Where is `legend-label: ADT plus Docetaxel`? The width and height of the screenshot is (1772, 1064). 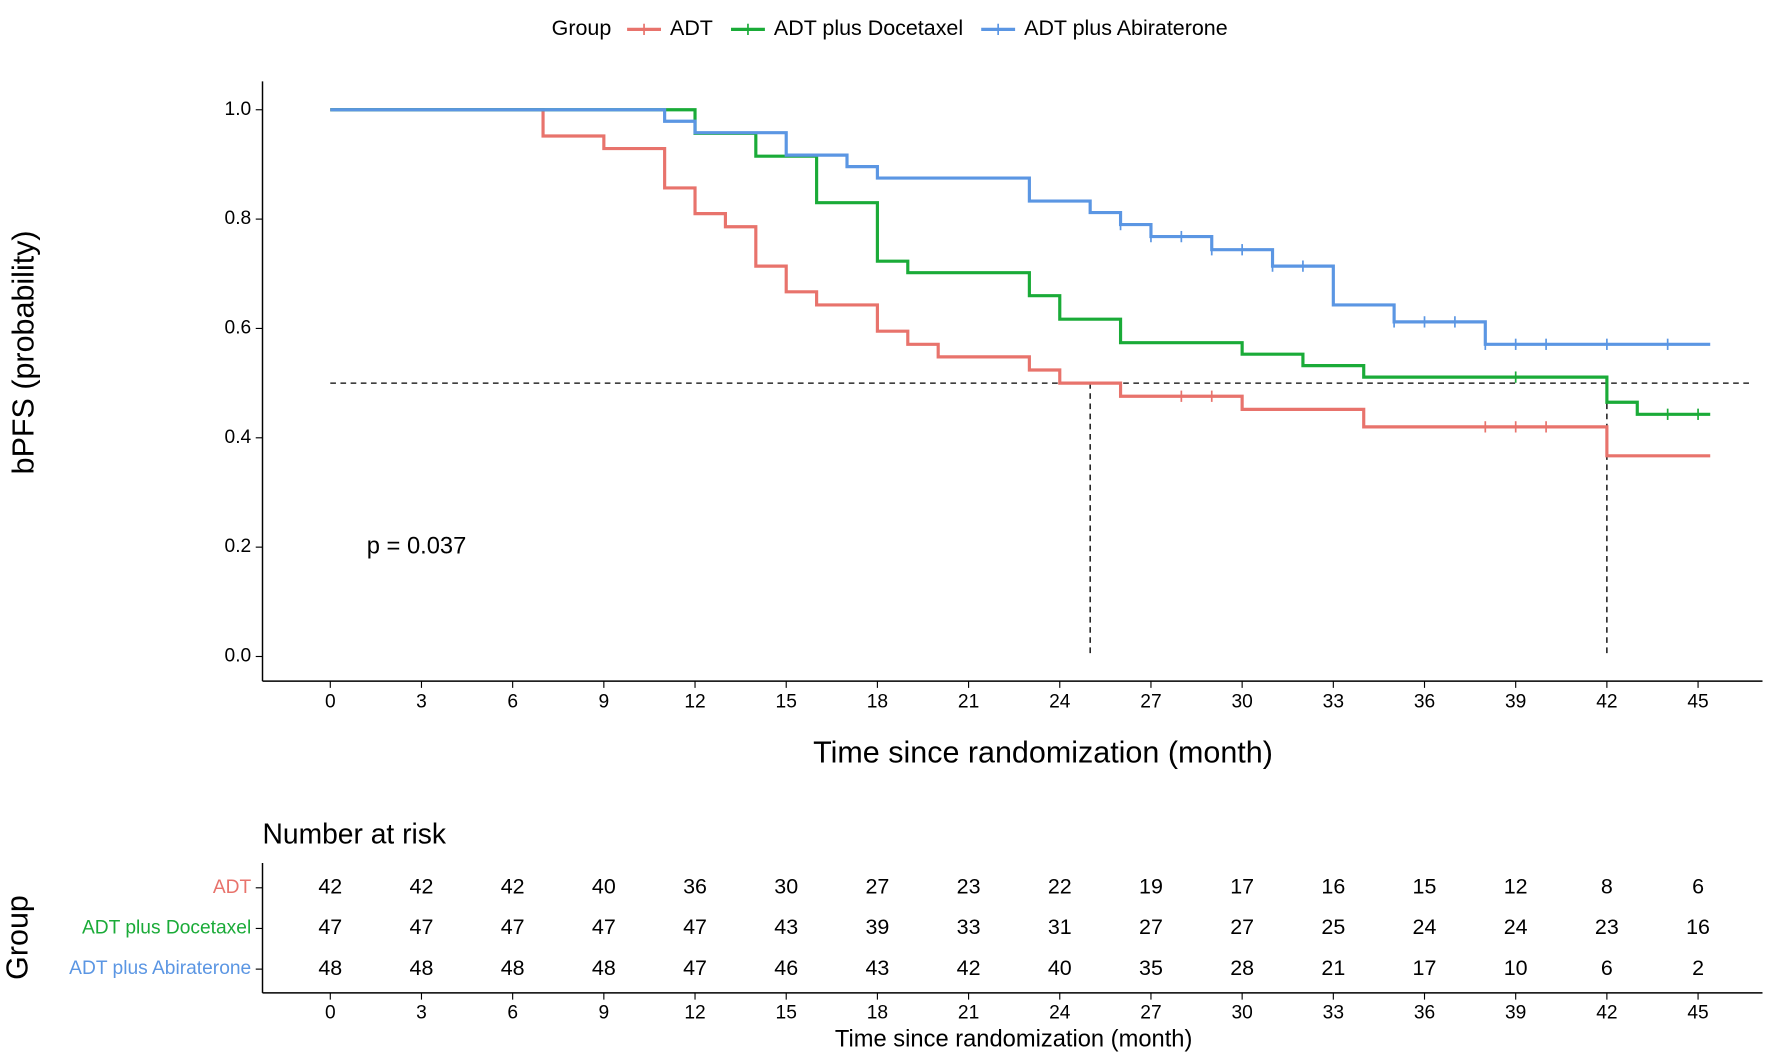 legend-label: ADT plus Docetaxel is located at coordinates (868, 28).